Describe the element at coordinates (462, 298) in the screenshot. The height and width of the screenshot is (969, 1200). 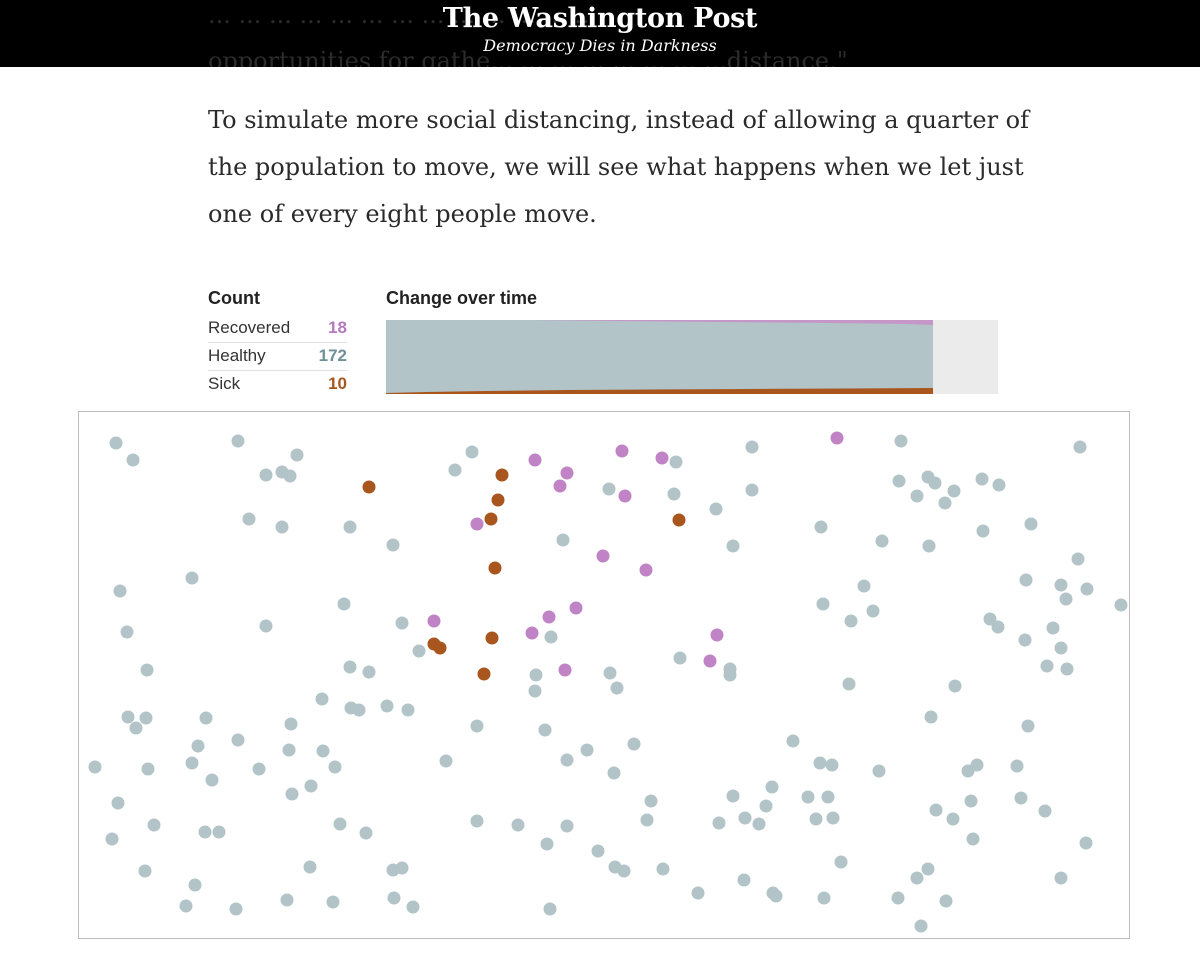
I see `change-over-time-title: Change over time` at that location.